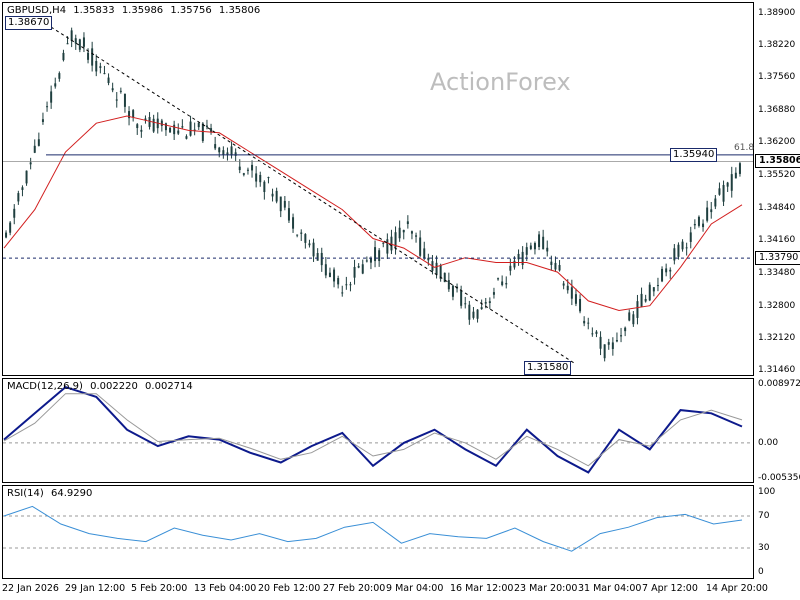 The image size is (800, 600). Describe the element at coordinates (777, 207) in the screenshot. I see `price-axis-label: 1.34840` at that location.